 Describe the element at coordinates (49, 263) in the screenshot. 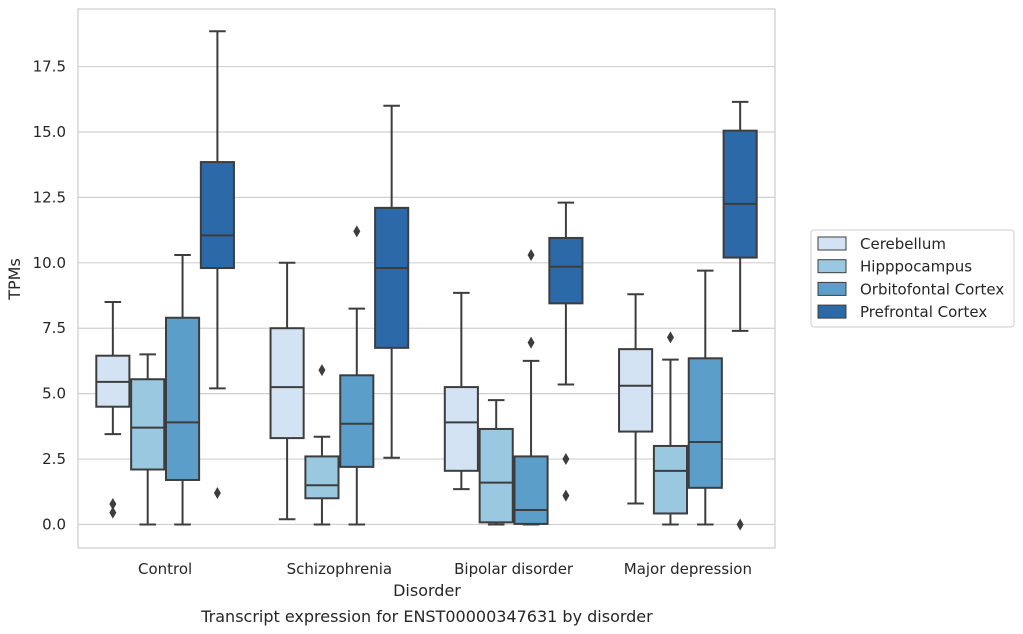

I see `y-tick-label: 10.0` at that location.